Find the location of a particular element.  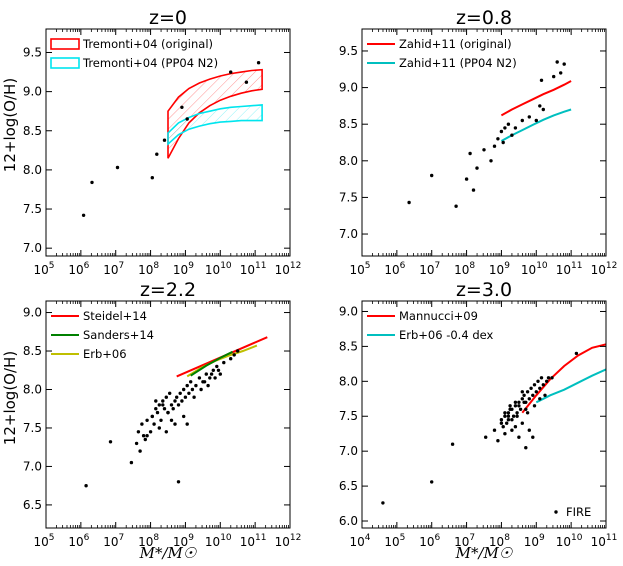

y-tick-label: 9.0 is located at coordinates (32, 92).